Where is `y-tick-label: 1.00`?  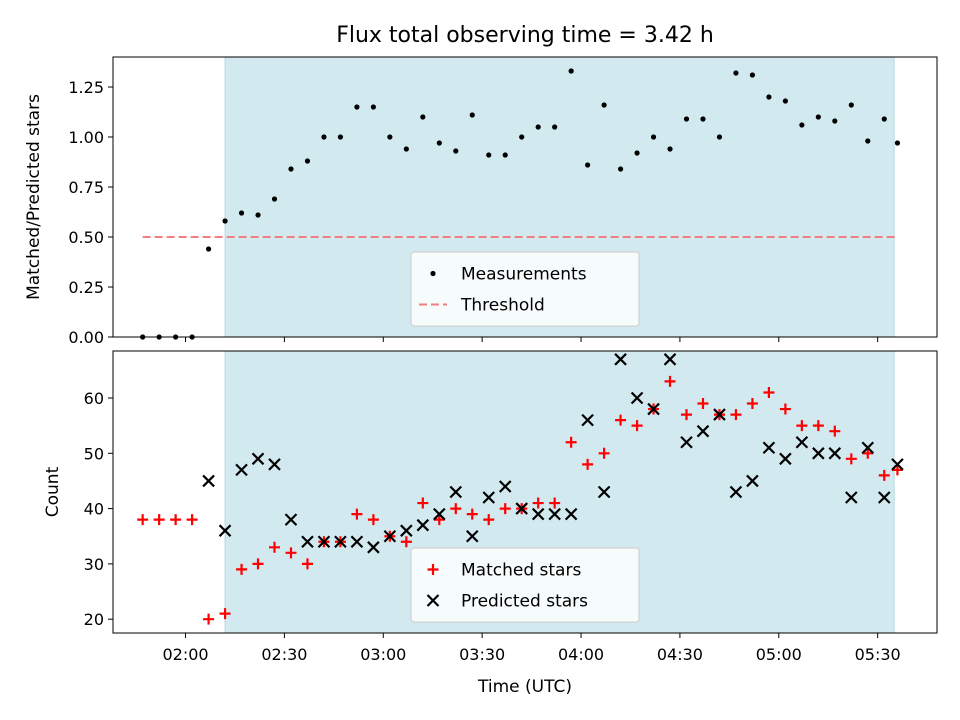
y-tick-label: 1.00 is located at coordinates (86, 137).